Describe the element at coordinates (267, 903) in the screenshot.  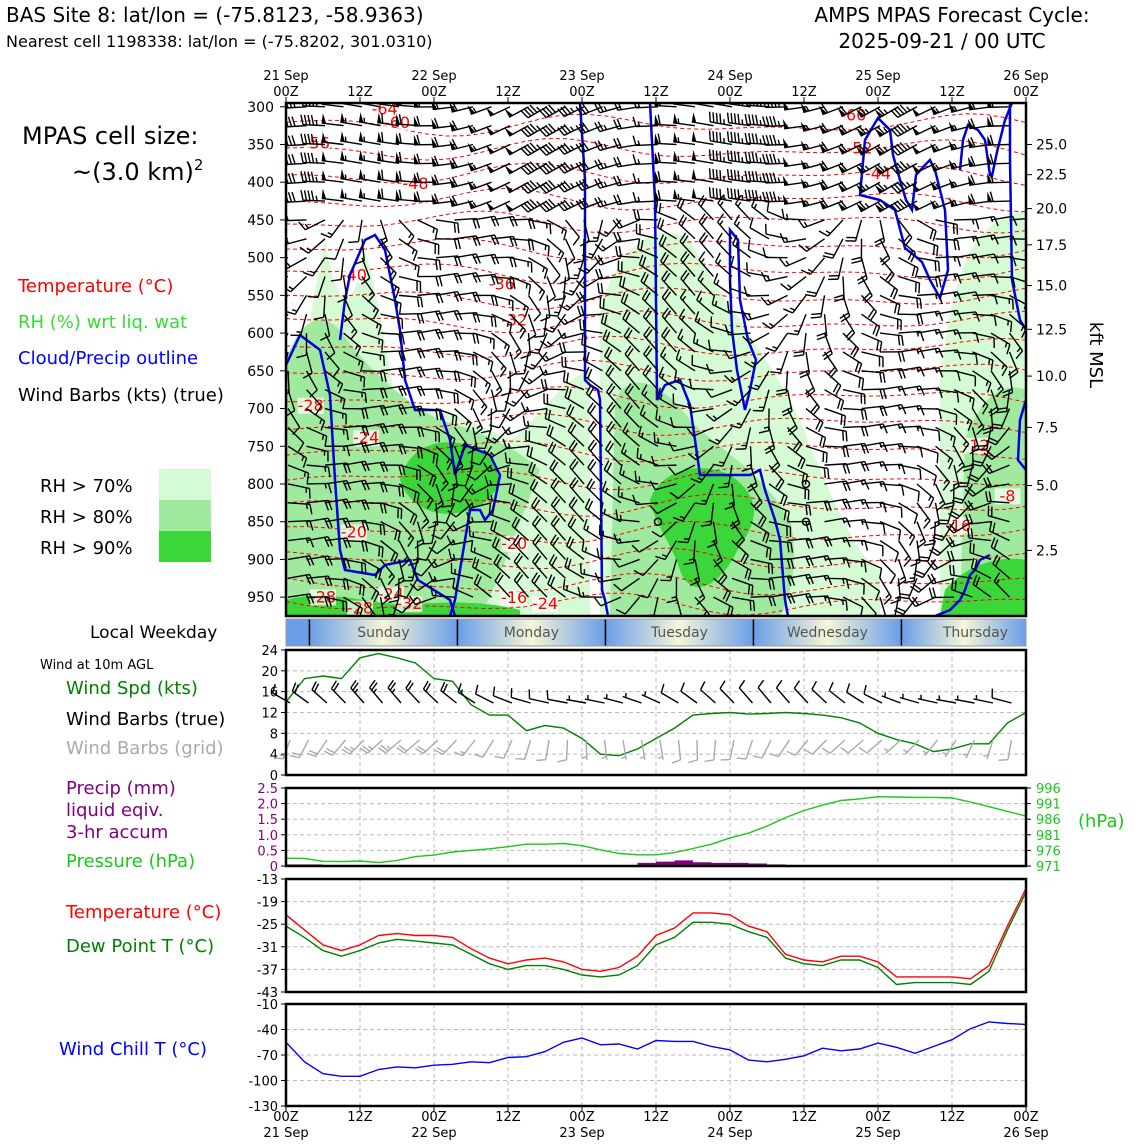
I see `y-tick-label: -19` at that location.